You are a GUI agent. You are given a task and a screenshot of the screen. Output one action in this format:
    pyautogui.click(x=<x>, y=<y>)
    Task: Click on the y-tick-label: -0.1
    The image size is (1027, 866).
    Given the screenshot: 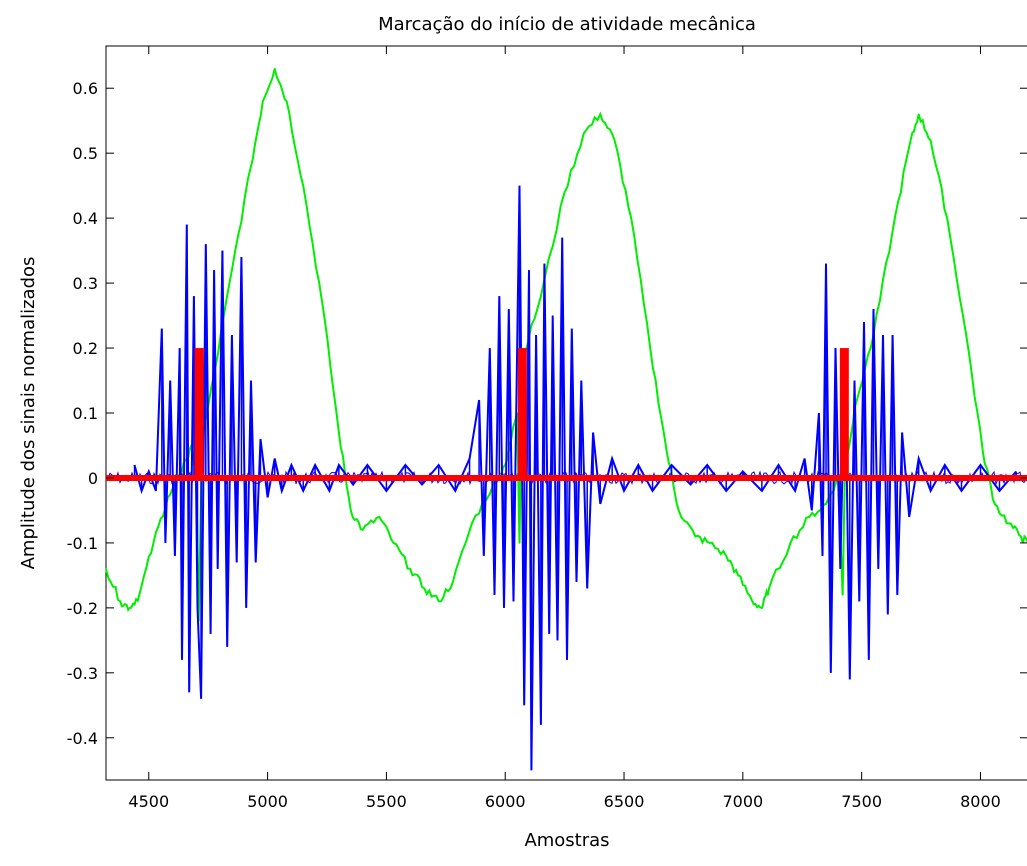 What is the action you would take?
    pyautogui.click(x=82, y=543)
    